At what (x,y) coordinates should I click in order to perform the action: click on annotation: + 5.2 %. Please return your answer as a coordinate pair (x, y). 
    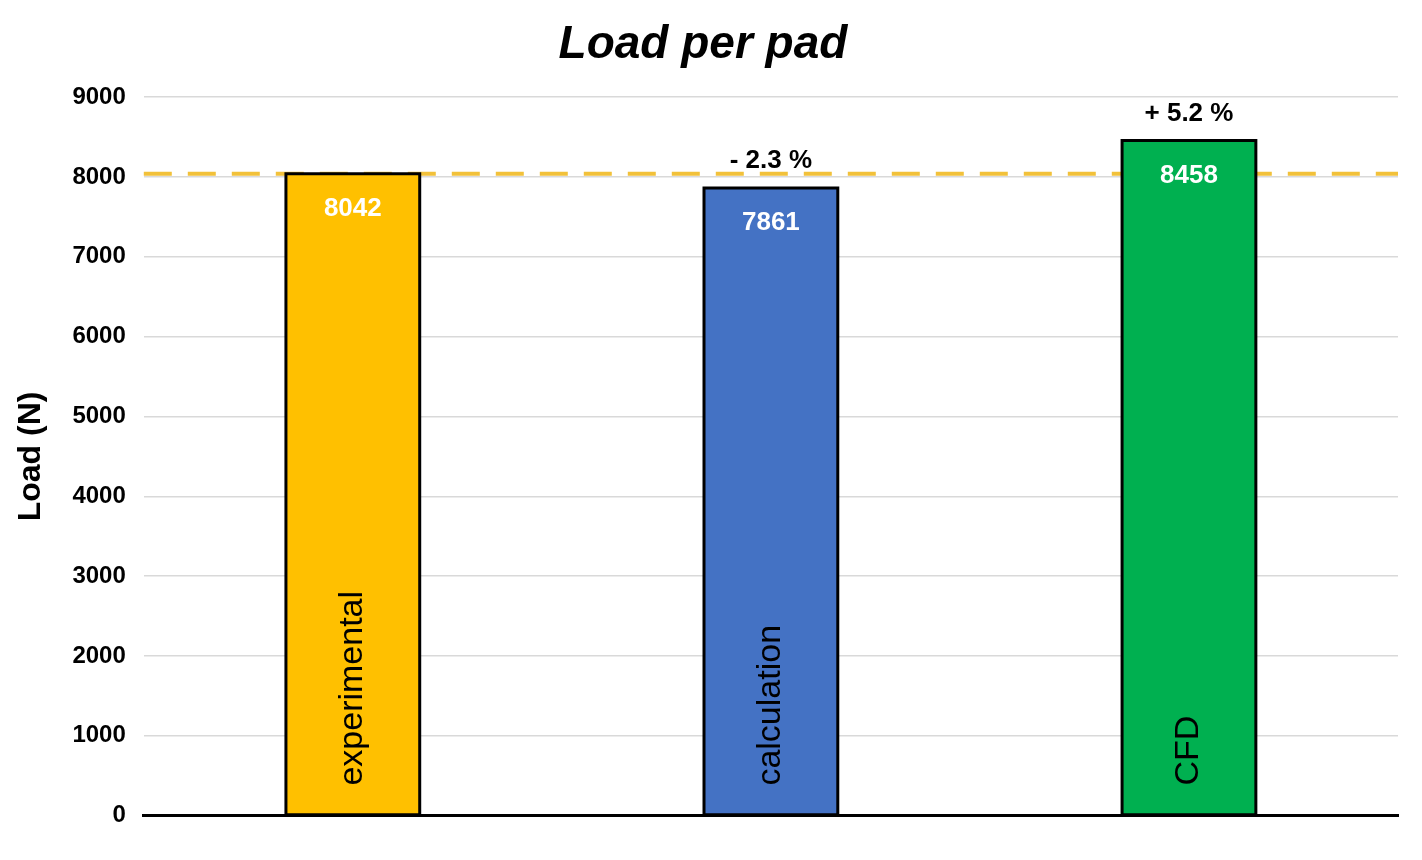
    Looking at the image, I should click on (1189, 111).